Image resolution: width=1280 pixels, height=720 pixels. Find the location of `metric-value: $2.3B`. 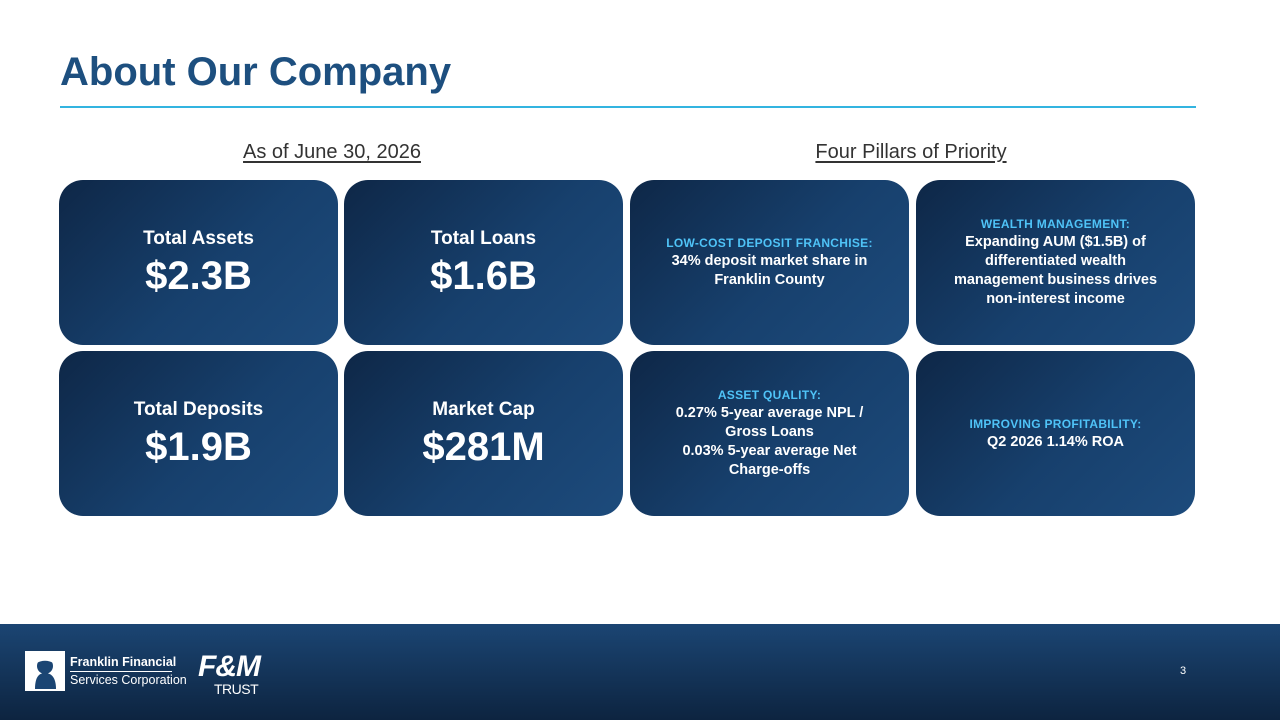

metric-value: $2.3B is located at coordinates (198, 275).